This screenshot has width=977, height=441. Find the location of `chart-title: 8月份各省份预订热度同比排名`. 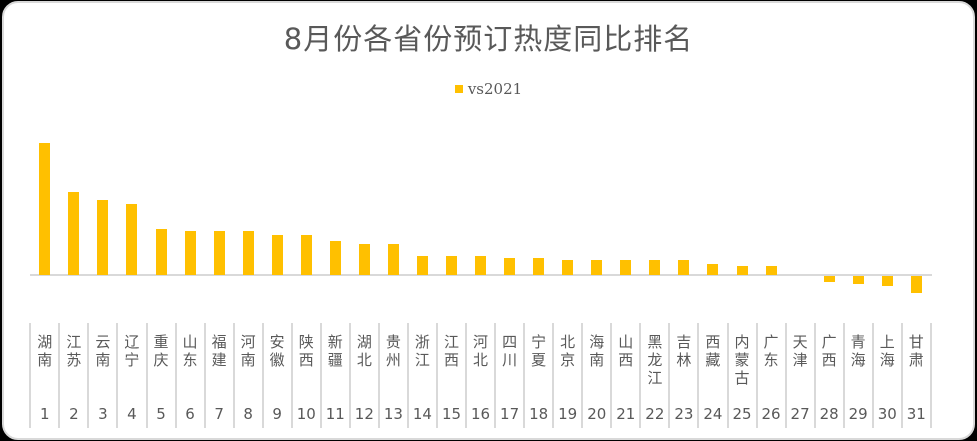

chart-title: 8月份各省份预订热度同比排名 is located at coordinates (488, 39).